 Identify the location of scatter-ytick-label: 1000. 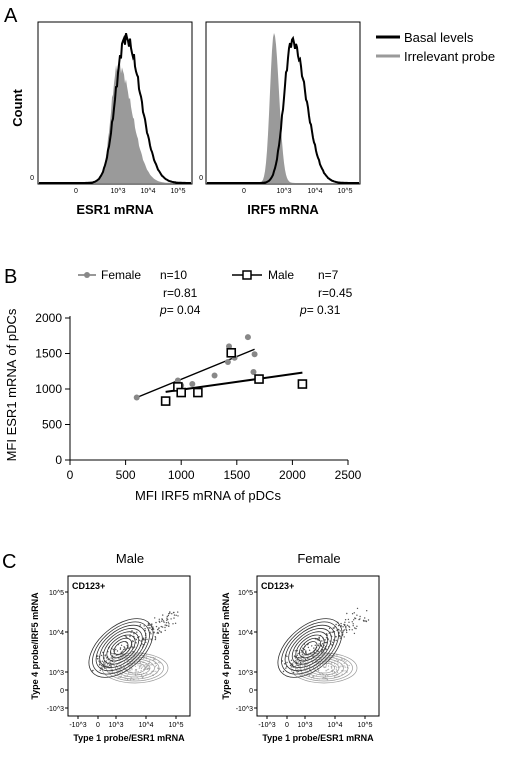
(48, 389).